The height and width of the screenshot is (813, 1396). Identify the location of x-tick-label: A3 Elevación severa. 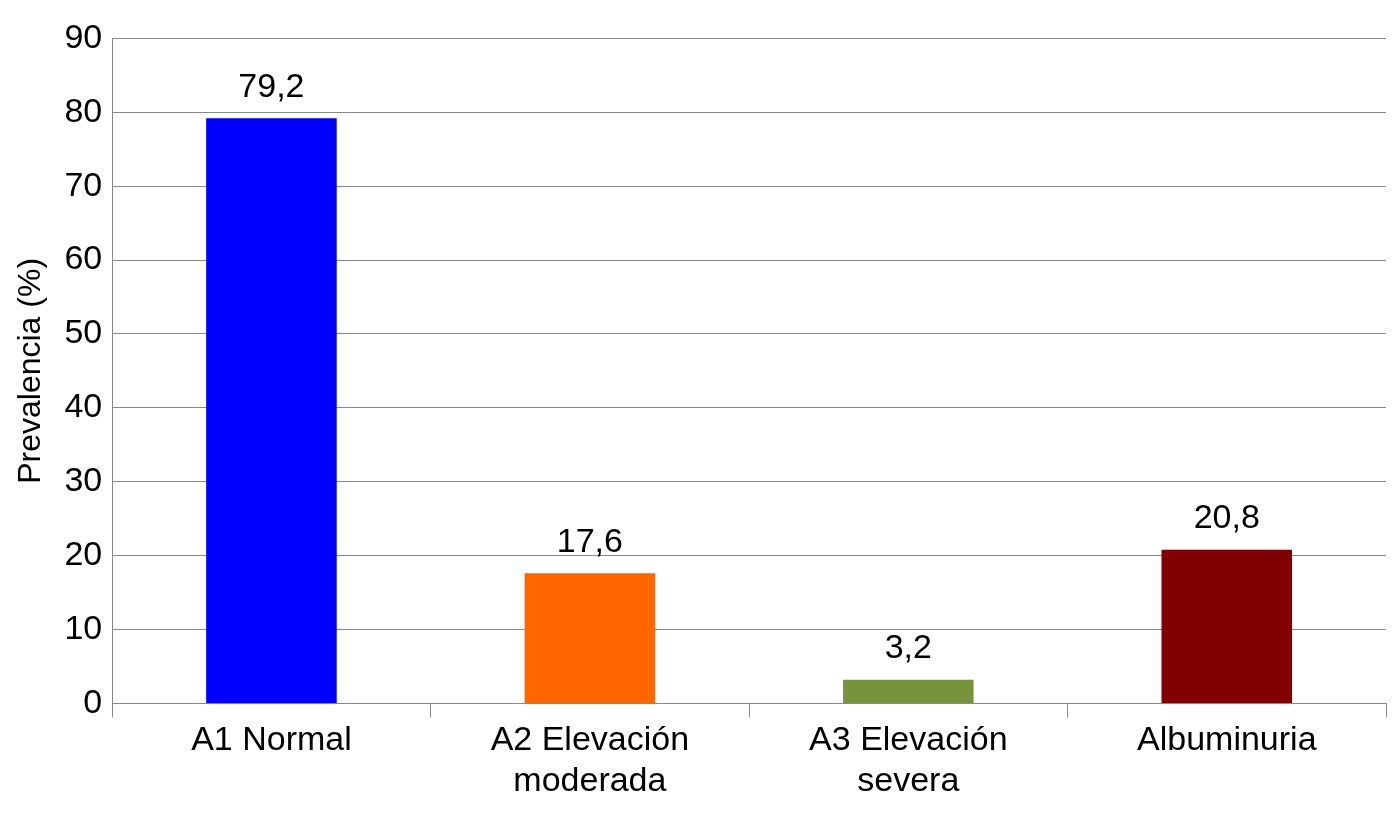
(908, 758).